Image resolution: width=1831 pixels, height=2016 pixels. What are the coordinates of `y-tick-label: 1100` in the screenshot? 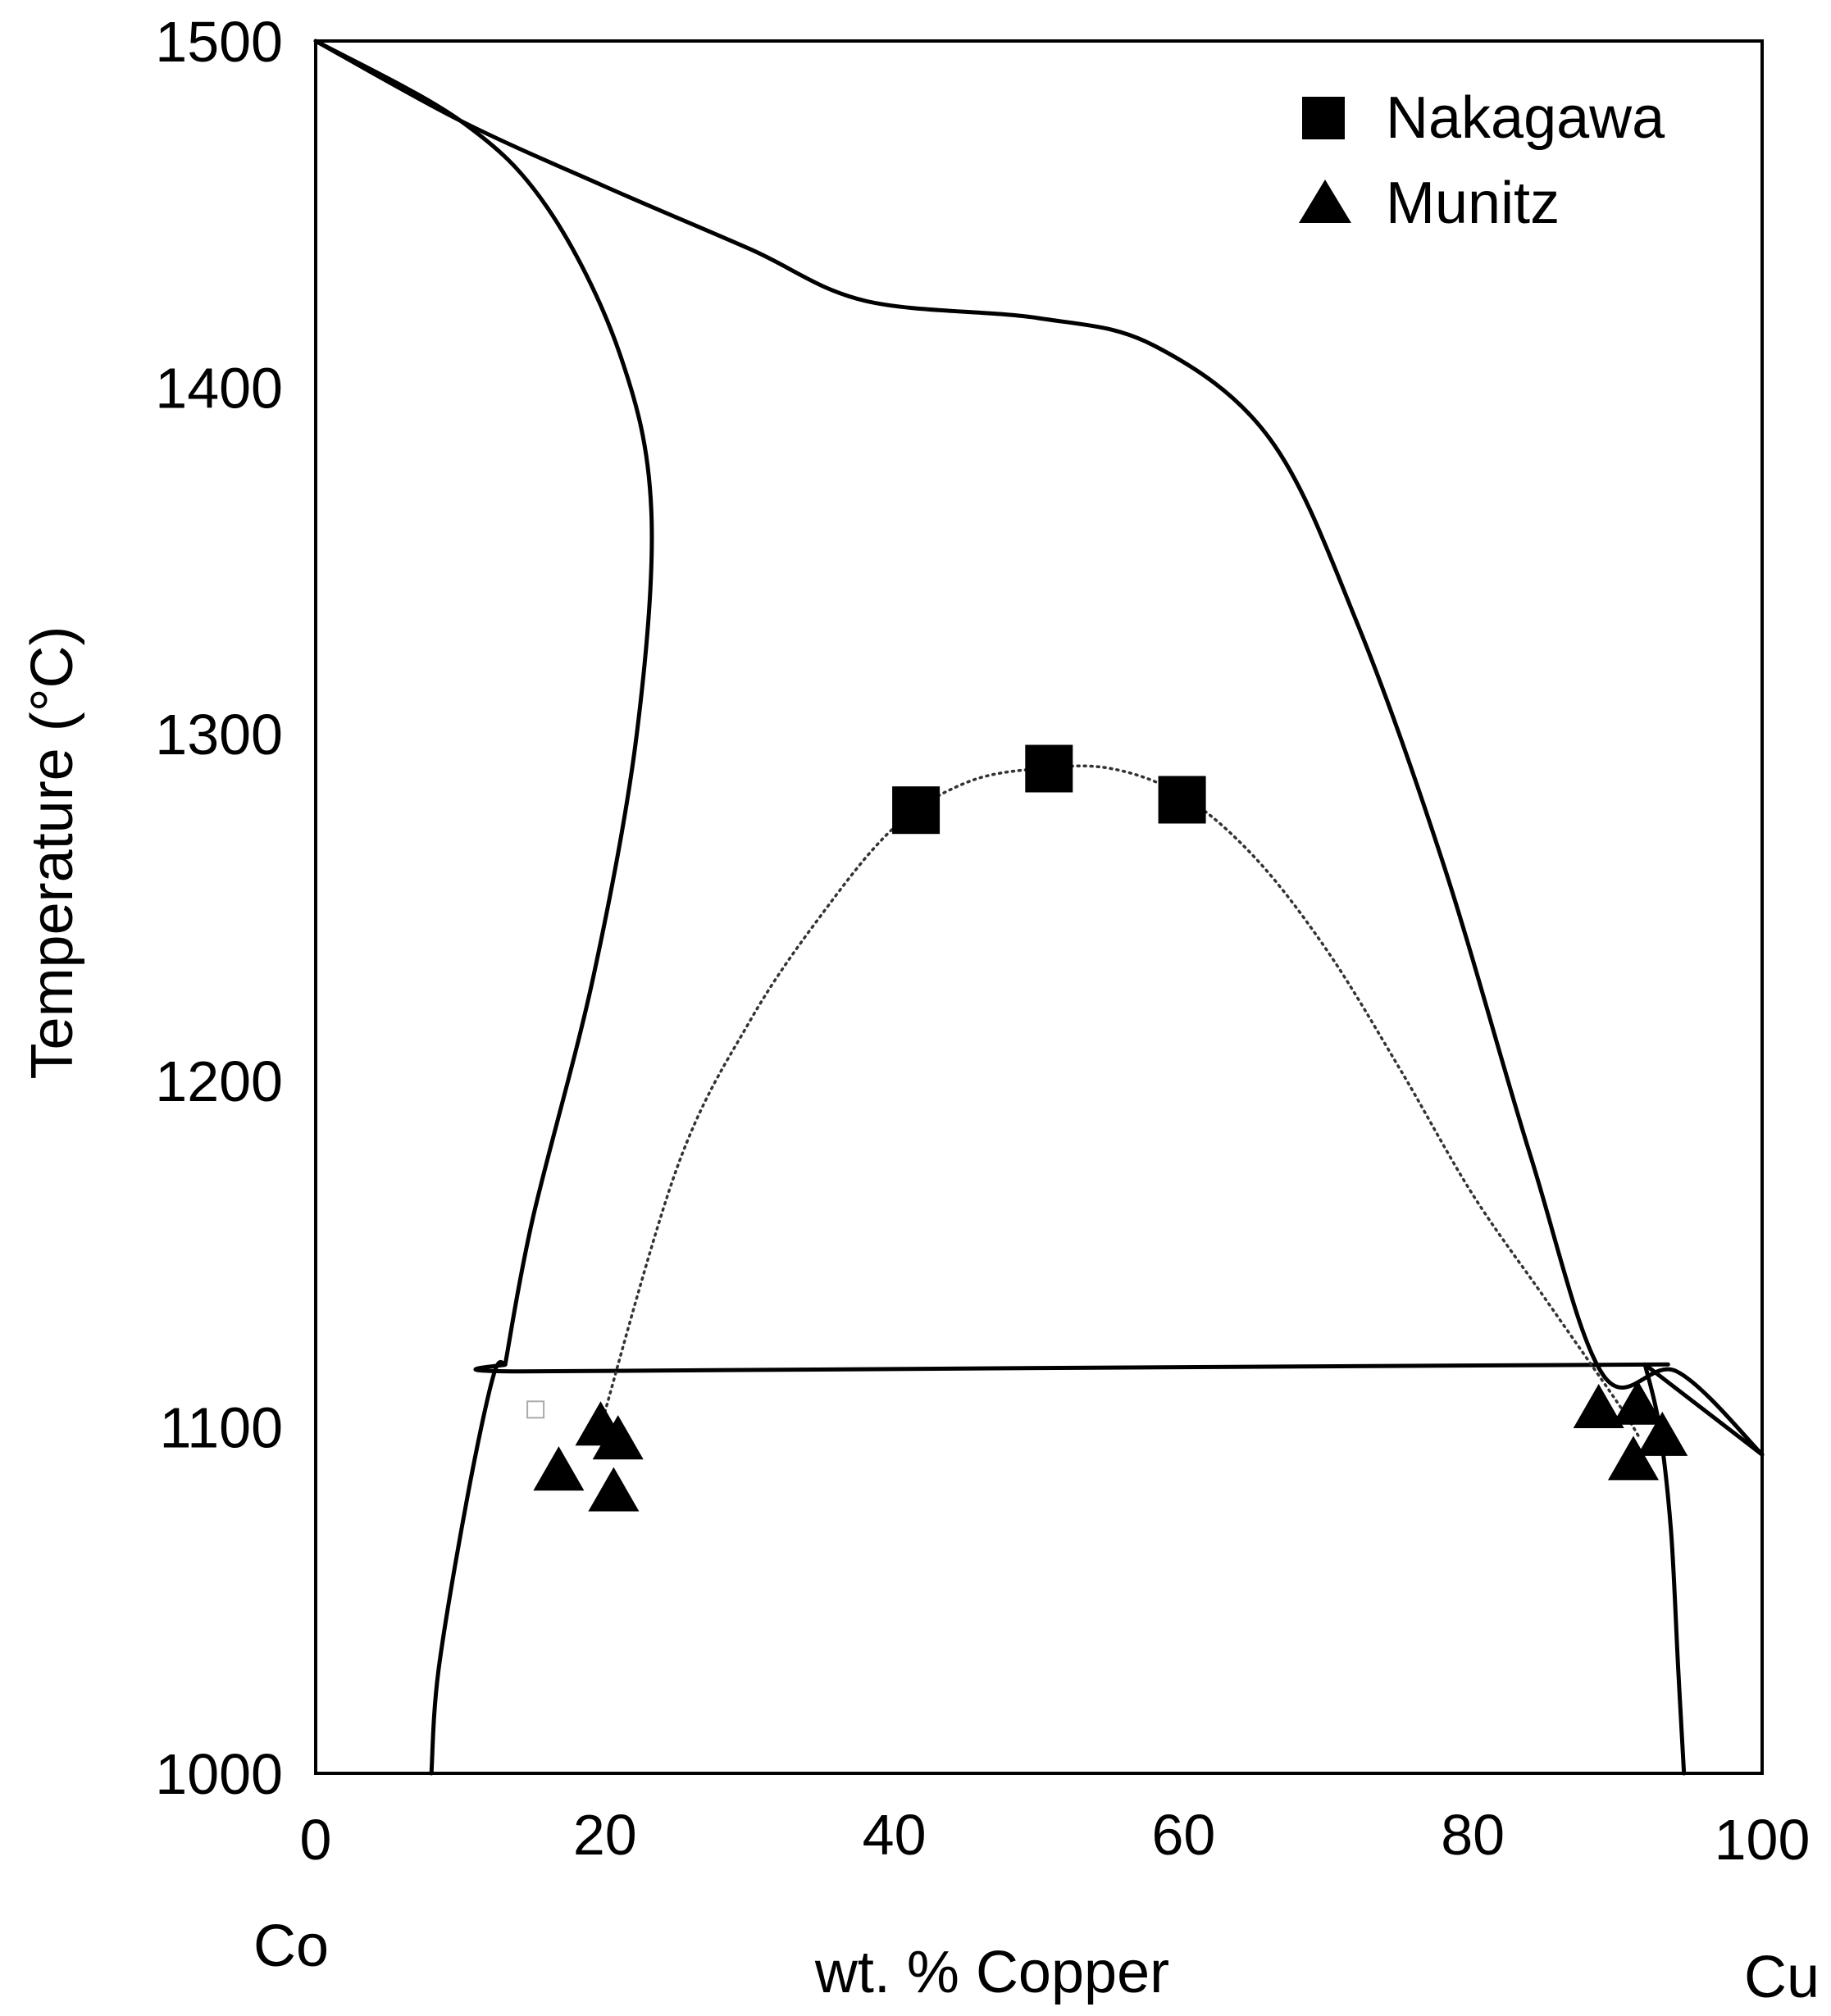 It's located at (221, 1427).